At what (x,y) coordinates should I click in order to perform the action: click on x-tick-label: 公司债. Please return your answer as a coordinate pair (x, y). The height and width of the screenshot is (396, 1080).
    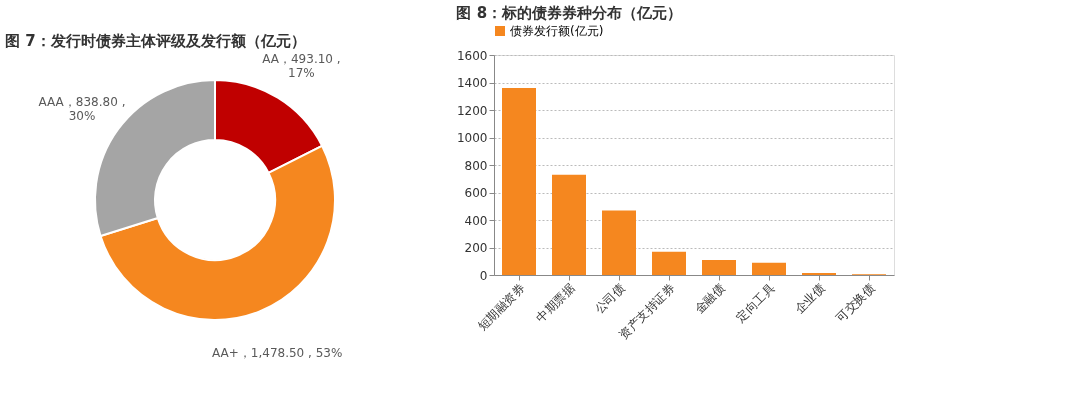
    Looking at the image, I should click on (610, 299).